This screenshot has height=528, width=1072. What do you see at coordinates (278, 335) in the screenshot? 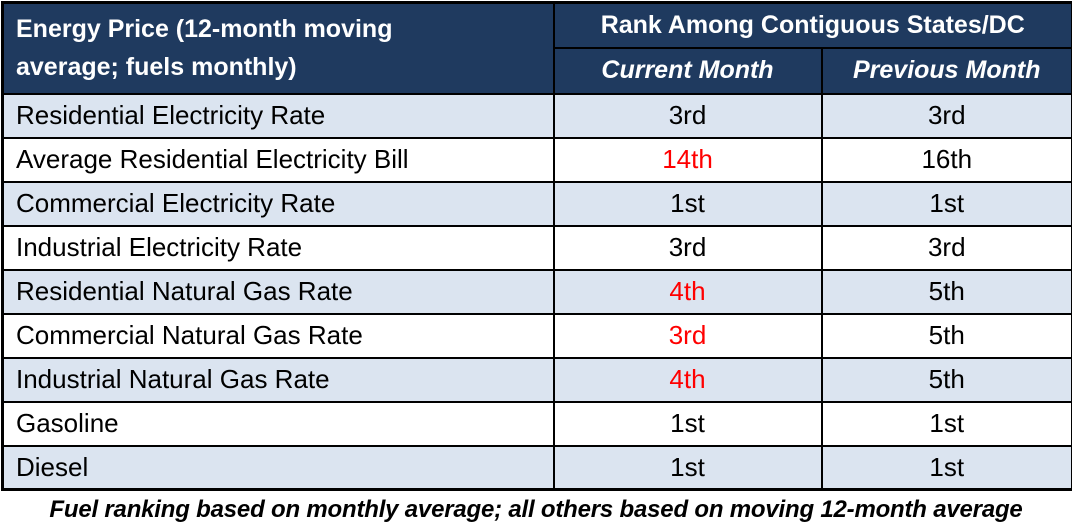
I see `row-label-cell: Commercial Natural Gas Rate` at bounding box center [278, 335].